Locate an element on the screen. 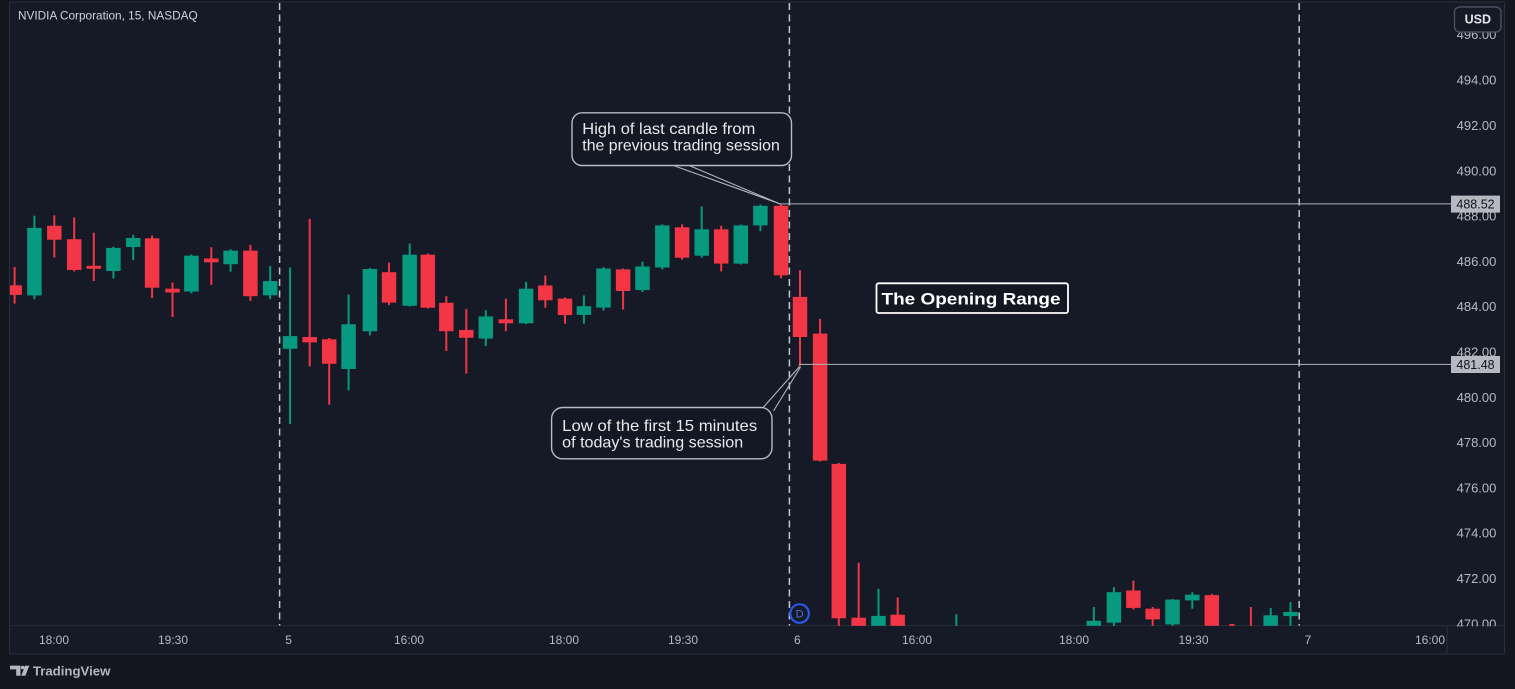  svg-text: TradingView is located at coordinates (72, 671).